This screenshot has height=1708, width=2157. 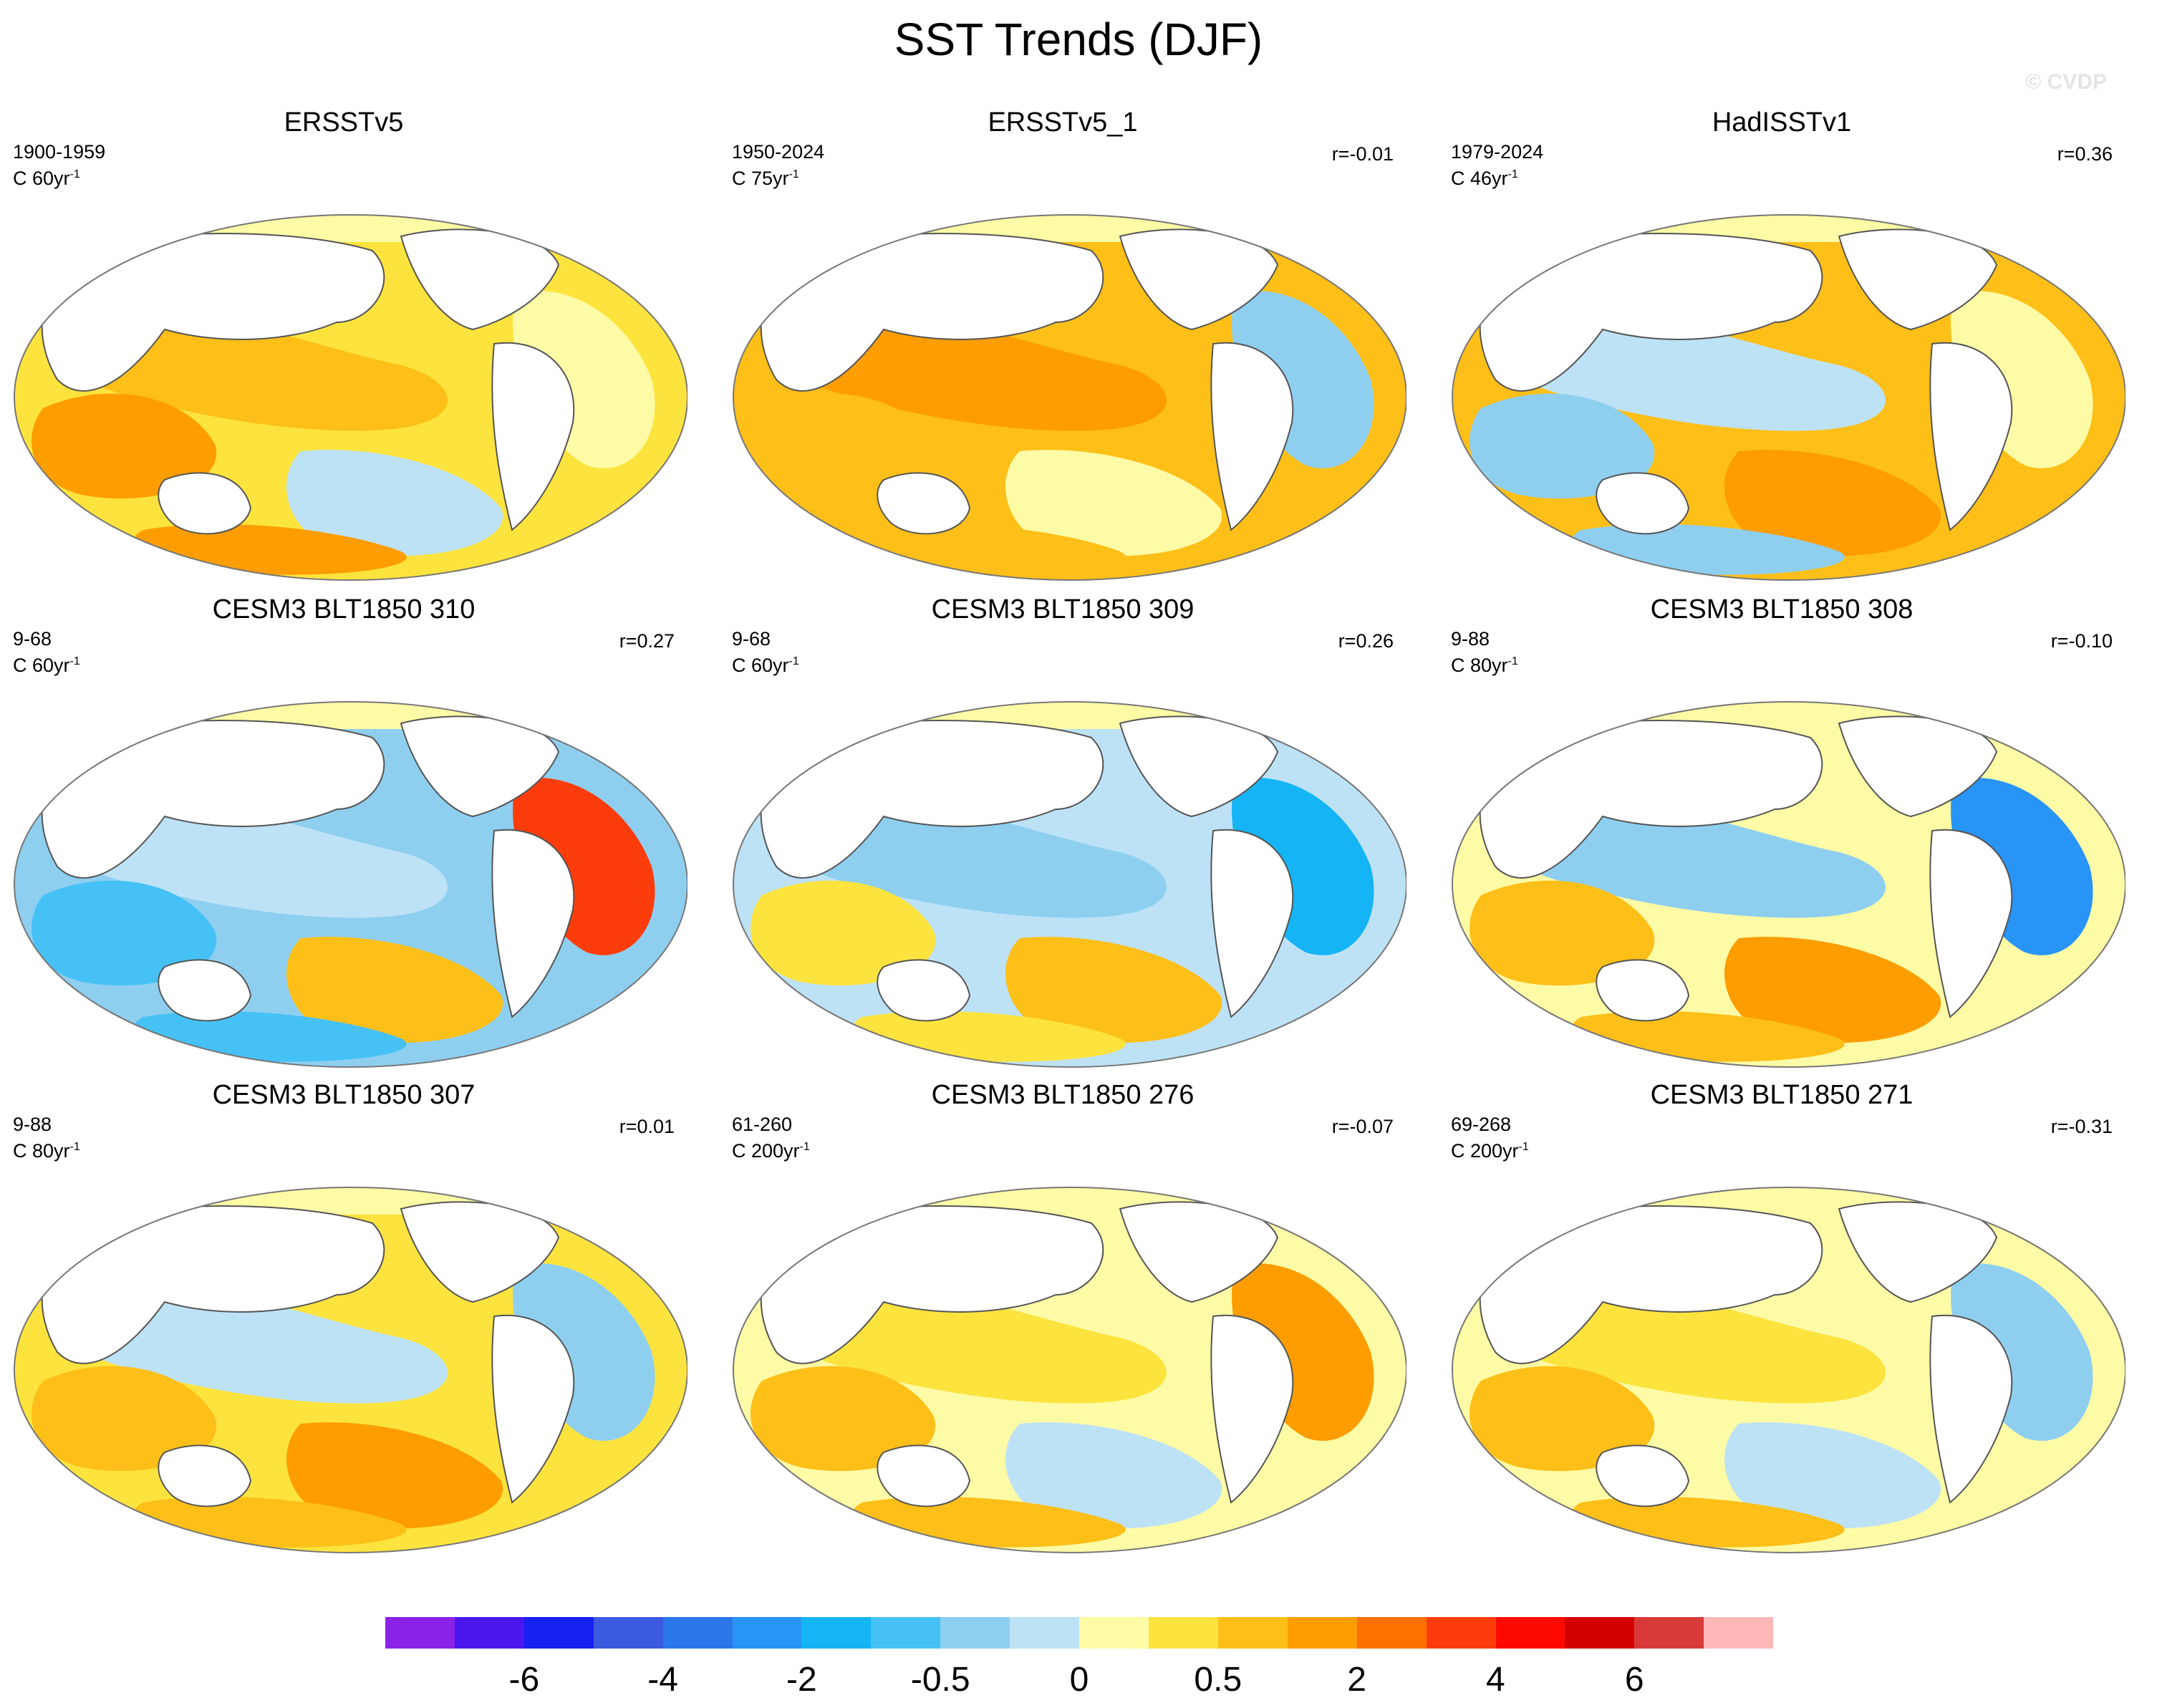 What do you see at coordinates (524, 1680) in the screenshot?
I see `legend-tick-label: -6` at bounding box center [524, 1680].